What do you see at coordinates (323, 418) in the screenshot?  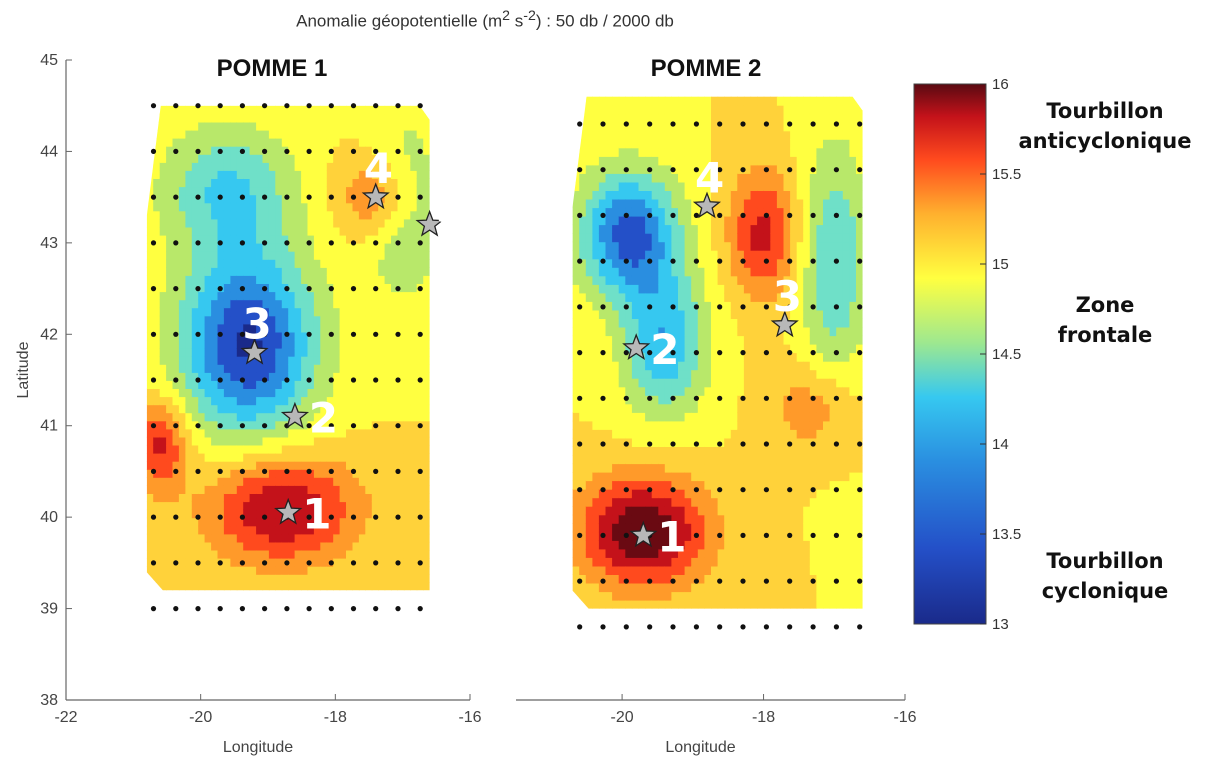 I see `site-label: 2` at bounding box center [323, 418].